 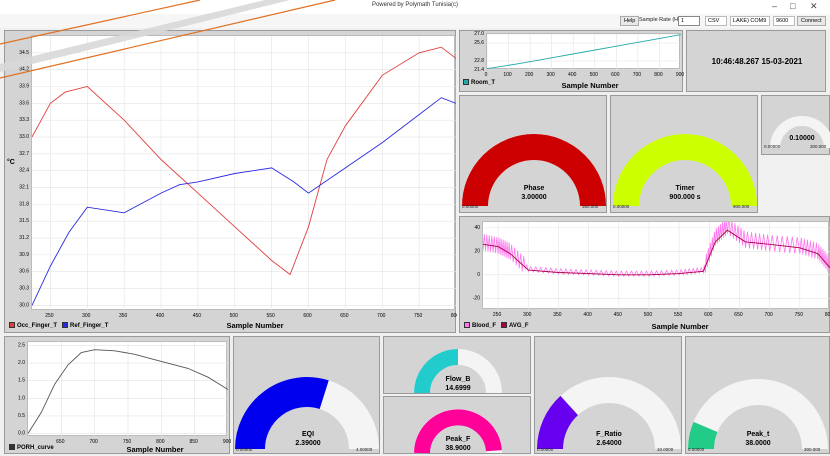 What do you see at coordinates (307, 413) in the screenshot?
I see `eqi-gauge-dial` at bounding box center [307, 413].